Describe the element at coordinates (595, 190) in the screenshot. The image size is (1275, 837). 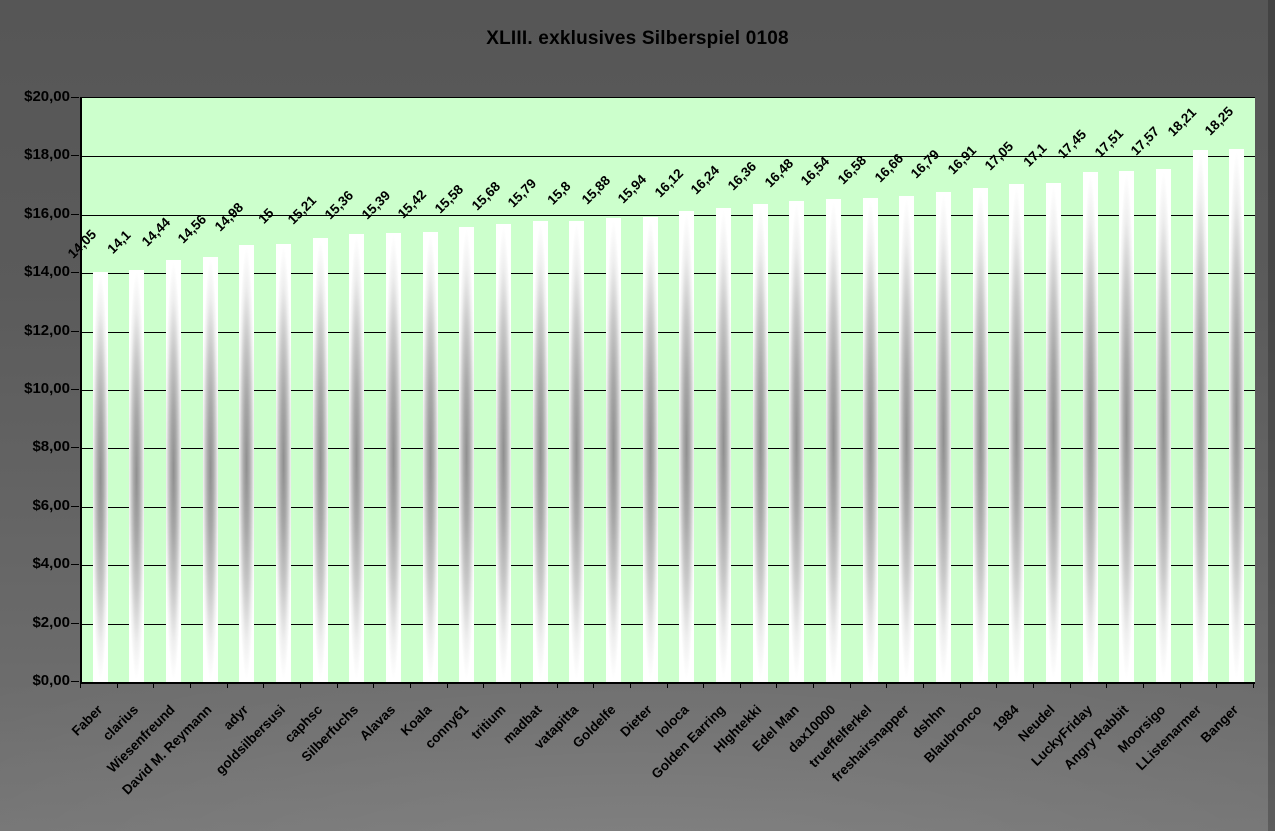
I see `bar-value-label: 15,88` at that location.